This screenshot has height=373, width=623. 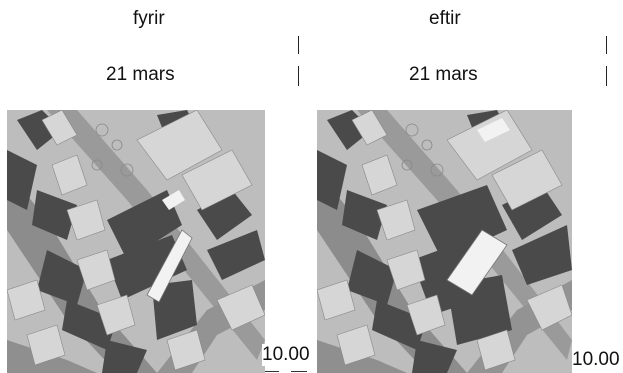 What do you see at coordinates (596, 360) in the screenshot?
I see `time-after: 10.00` at bounding box center [596, 360].